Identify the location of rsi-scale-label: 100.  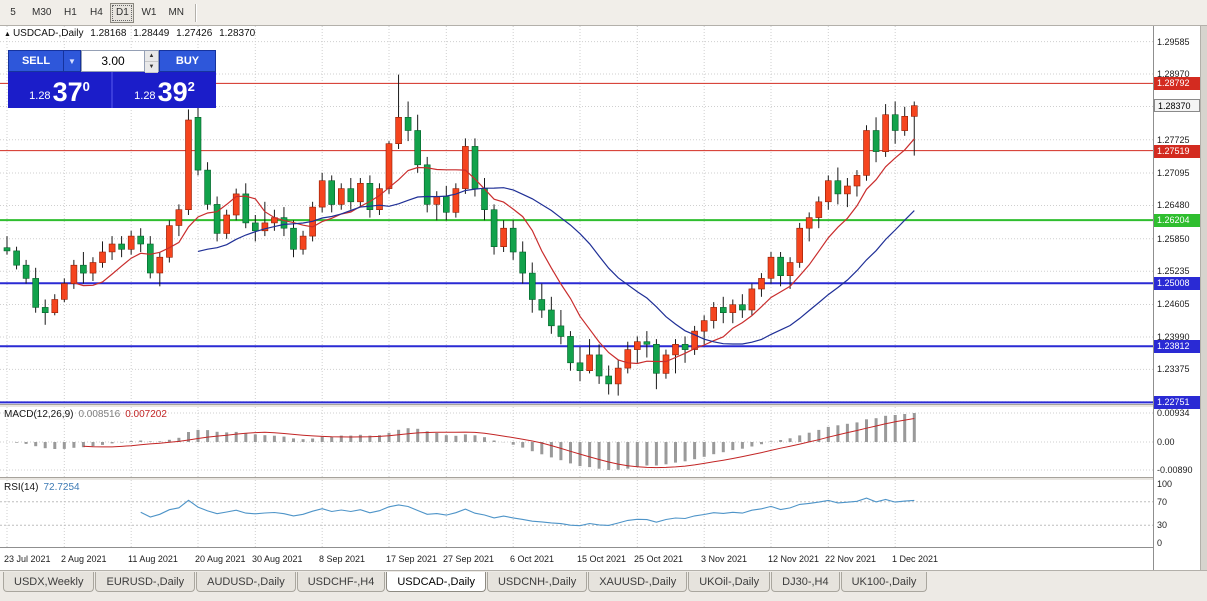
(1165, 484).